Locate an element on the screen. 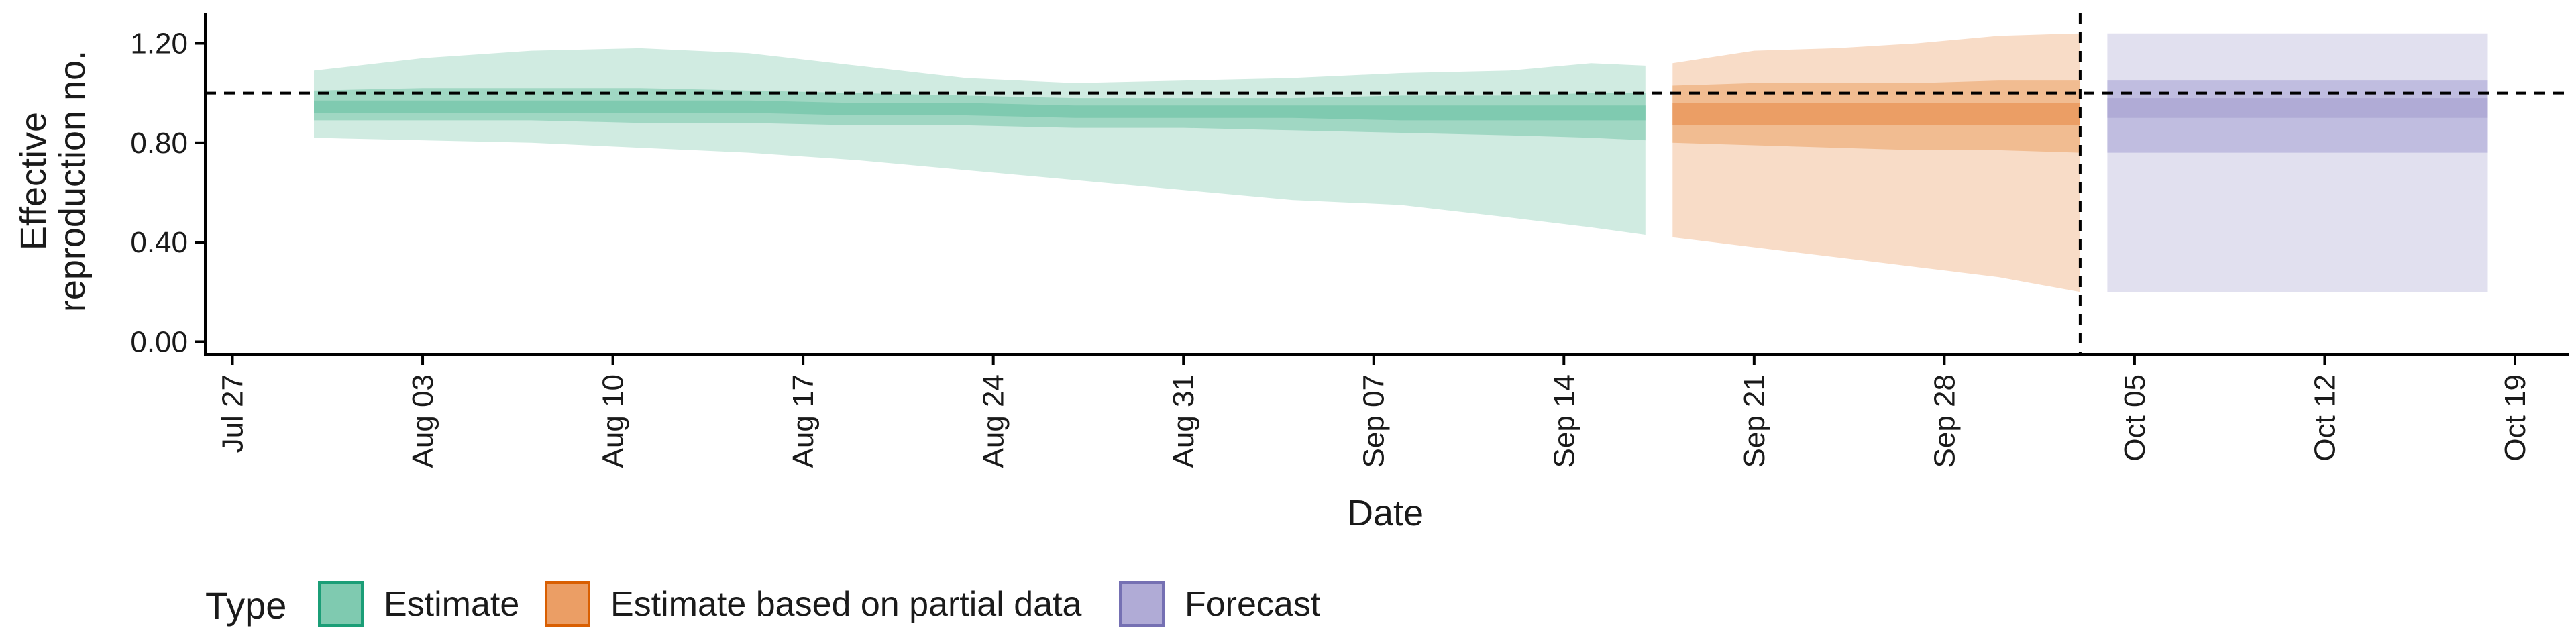 The width and height of the screenshot is (2576, 644). legend-swatch-estimate is located at coordinates (341, 604).